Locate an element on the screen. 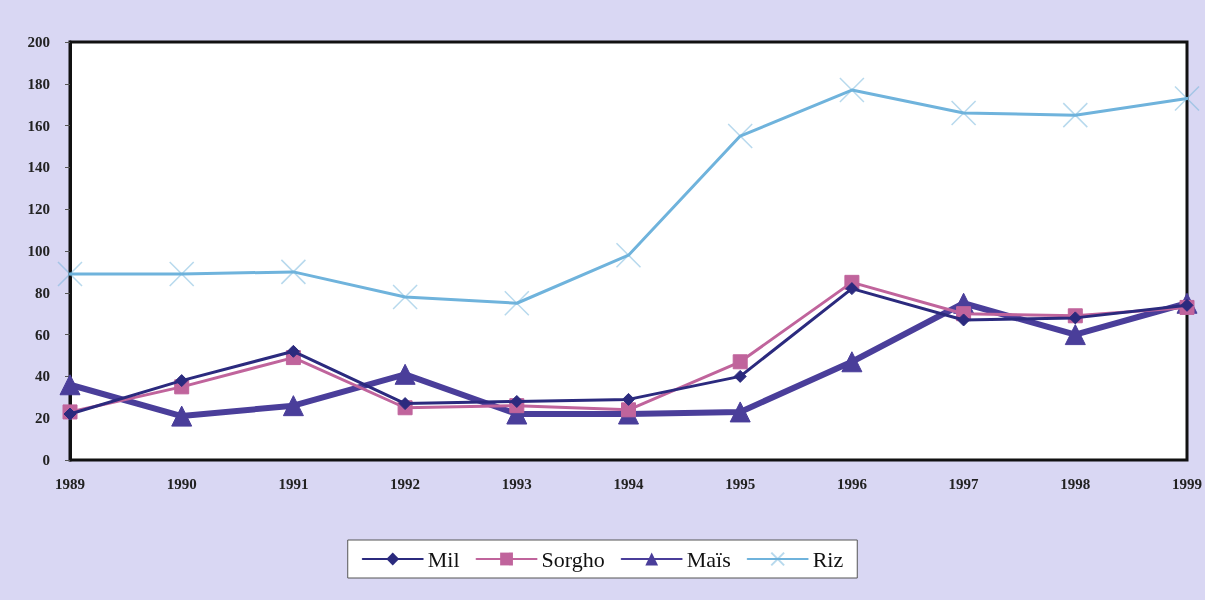 The width and height of the screenshot is (1205, 600). y-tick-label: 0 is located at coordinates (46, 460).